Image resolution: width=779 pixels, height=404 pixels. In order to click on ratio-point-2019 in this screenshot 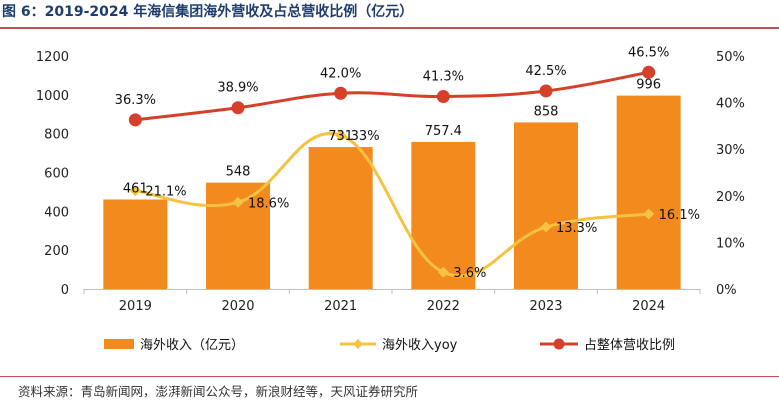, I will do `click(135, 120)`.